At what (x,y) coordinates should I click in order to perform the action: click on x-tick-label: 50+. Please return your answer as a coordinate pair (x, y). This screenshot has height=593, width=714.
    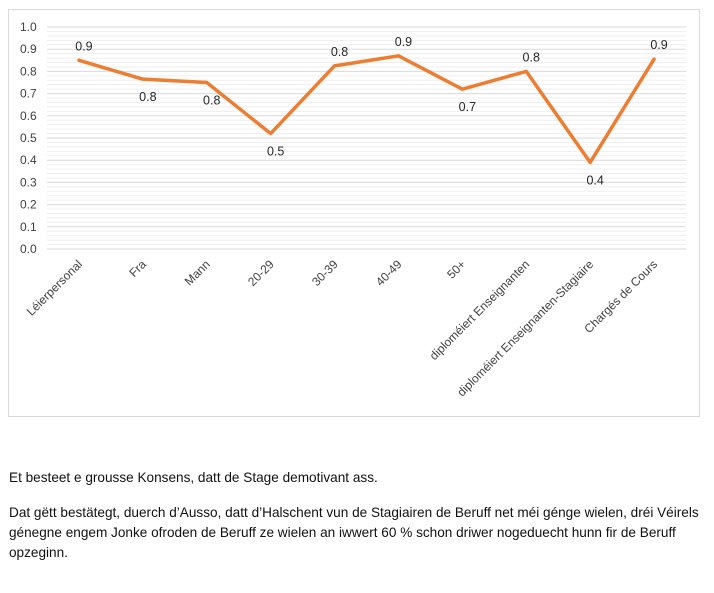
    Looking at the image, I should click on (456, 269).